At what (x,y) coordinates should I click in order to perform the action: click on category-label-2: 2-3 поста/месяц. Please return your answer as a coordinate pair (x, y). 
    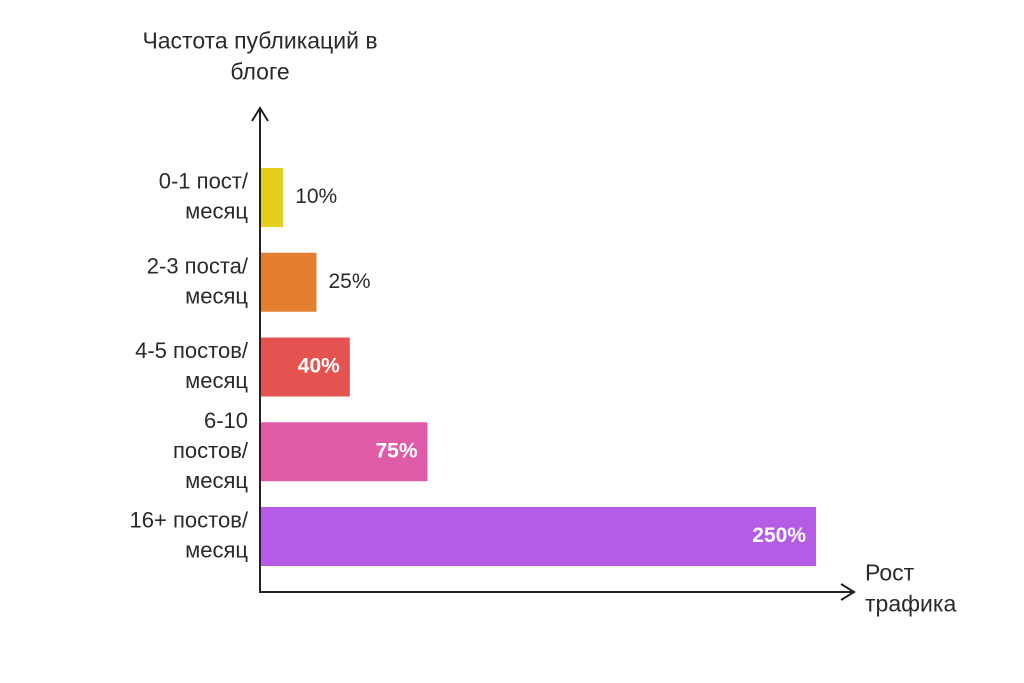
    Looking at the image, I should click on (198, 280).